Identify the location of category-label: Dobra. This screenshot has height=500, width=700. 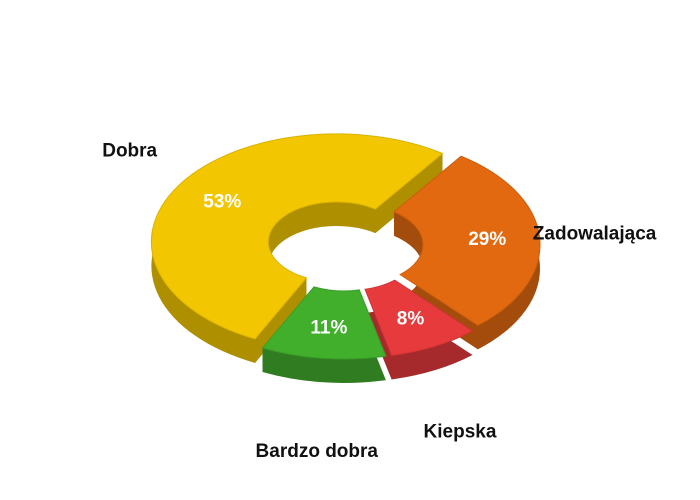
(129, 151).